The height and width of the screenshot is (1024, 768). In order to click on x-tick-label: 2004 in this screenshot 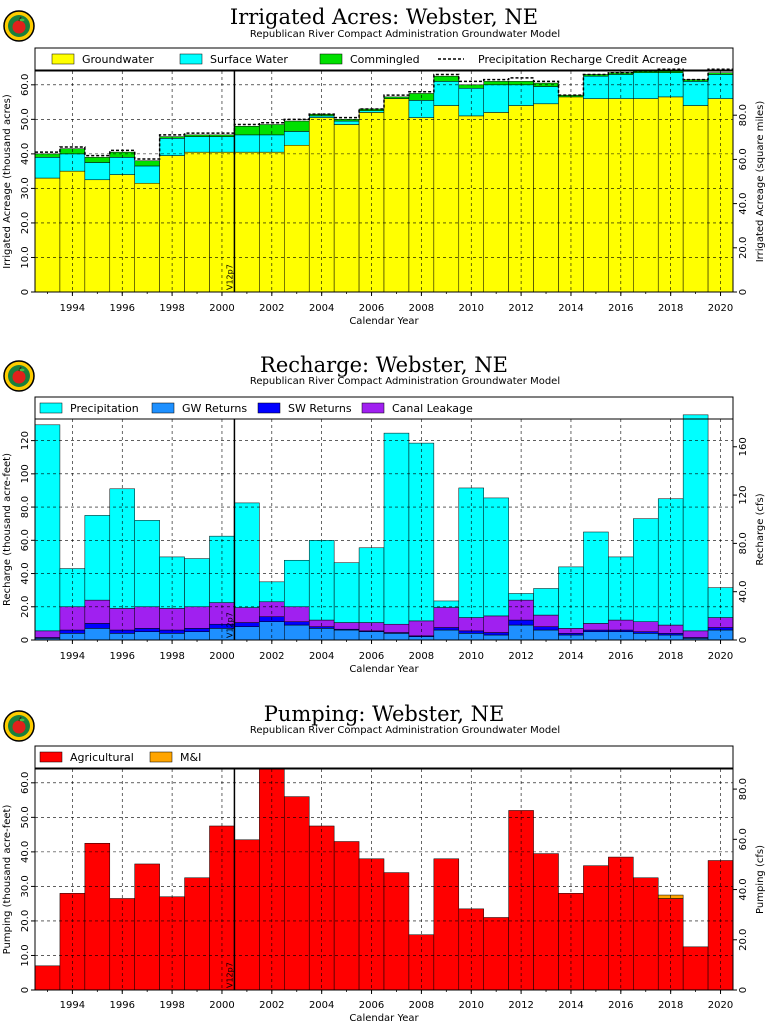, I will do `click(321, 656)`.